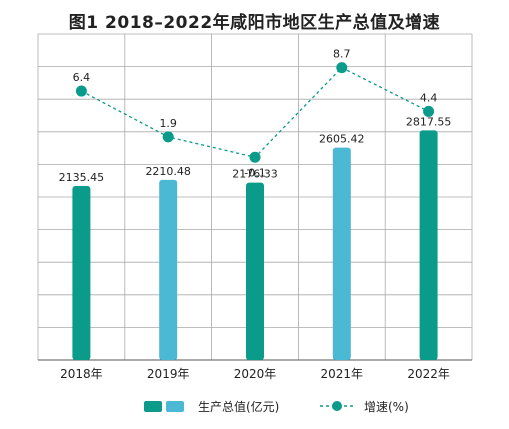 This screenshot has width=509, height=429. Describe the element at coordinates (428, 245) in the screenshot. I see `bar-2022年` at that location.